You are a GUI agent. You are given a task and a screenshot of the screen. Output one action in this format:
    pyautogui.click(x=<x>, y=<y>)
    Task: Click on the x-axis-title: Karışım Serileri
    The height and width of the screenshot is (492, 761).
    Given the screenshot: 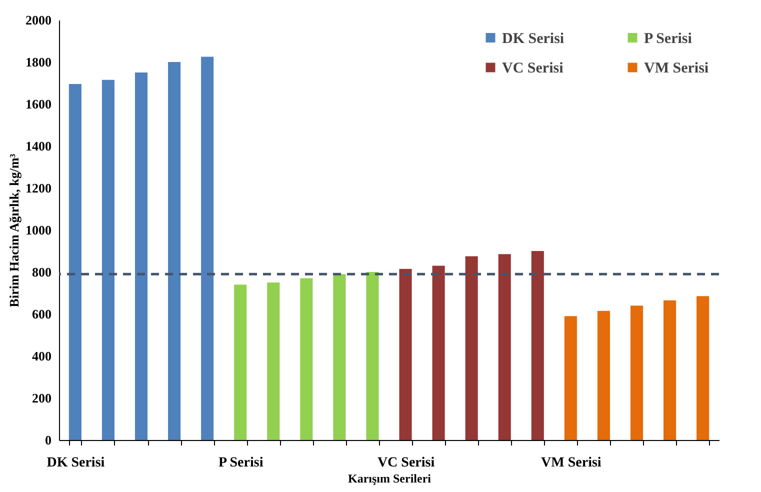 What is the action you would take?
    pyautogui.click(x=390, y=479)
    